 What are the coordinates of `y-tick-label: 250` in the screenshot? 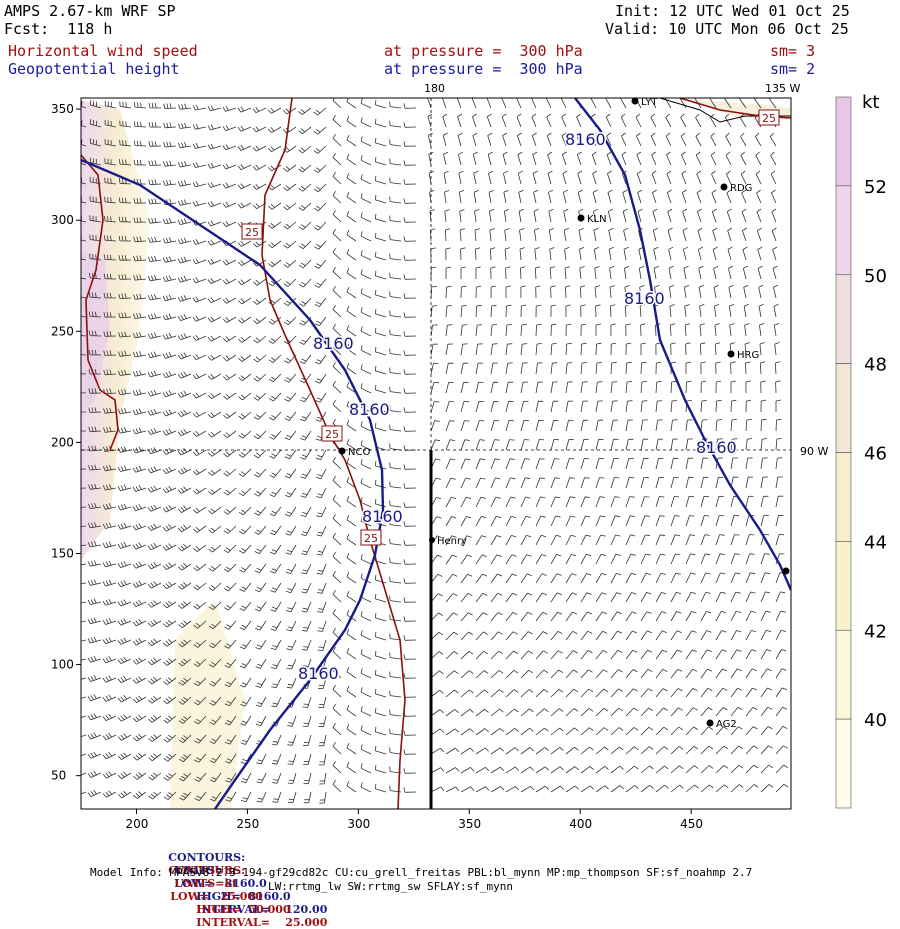 It's located at (62, 331).